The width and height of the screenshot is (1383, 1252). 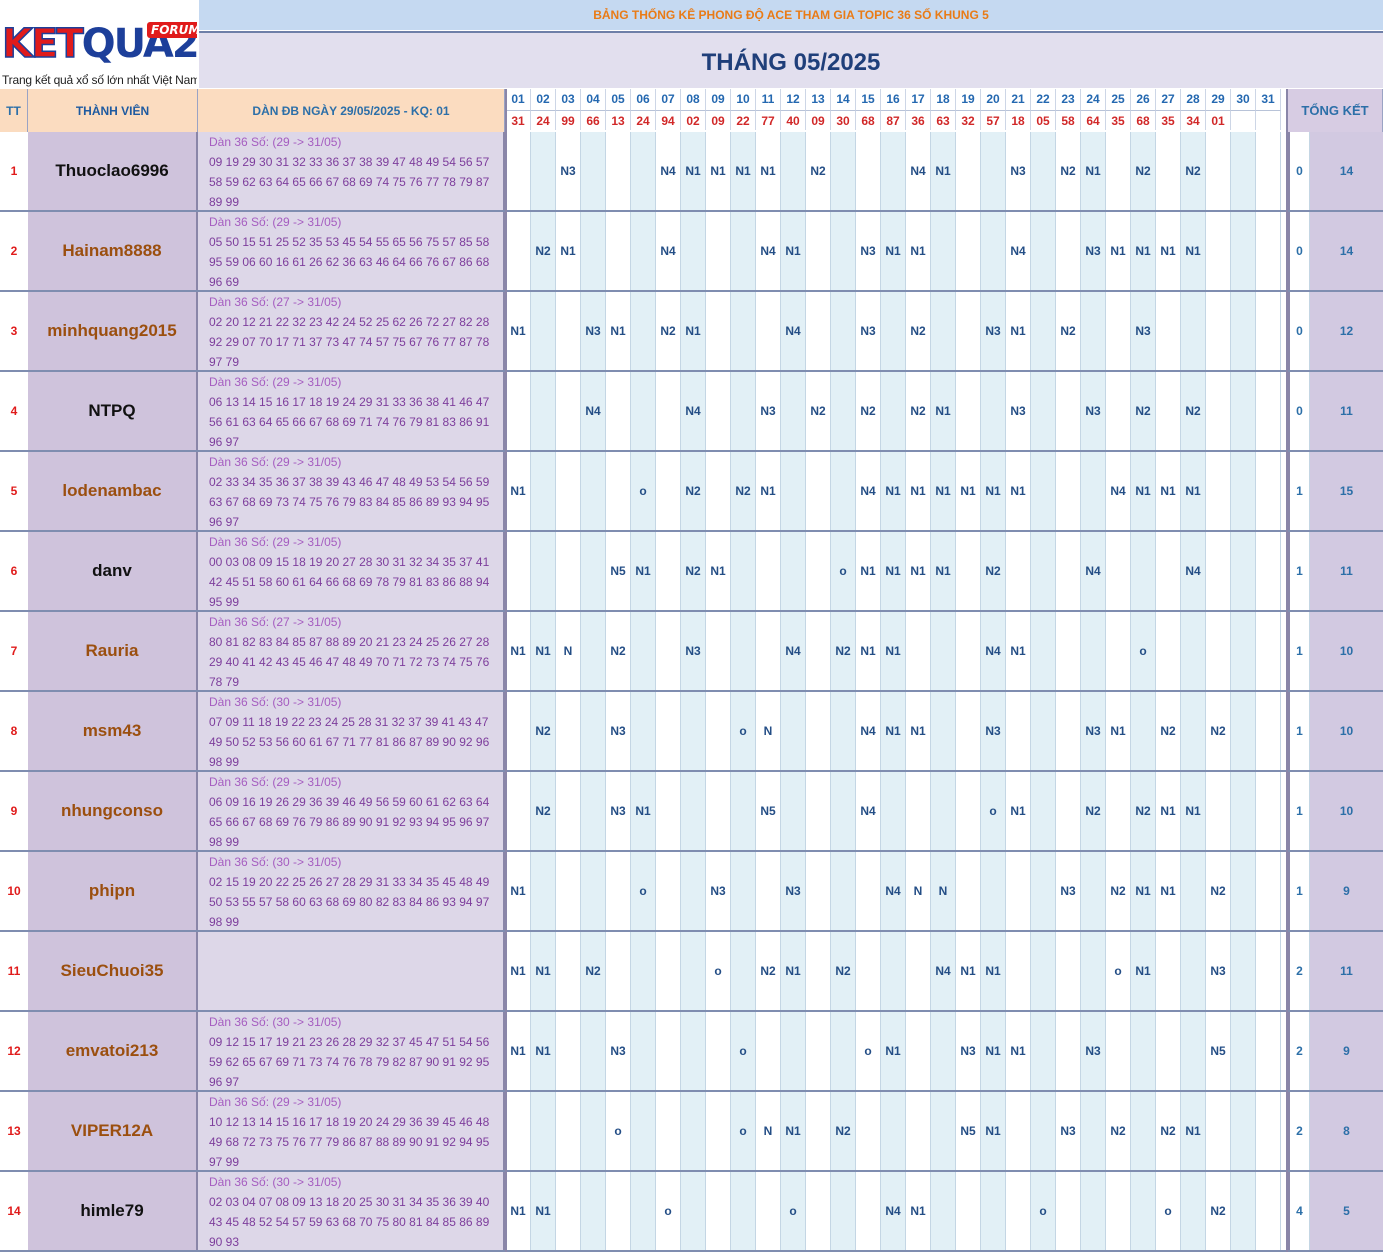 What do you see at coordinates (113, 571) in the screenshot?
I see `member-name: danv` at bounding box center [113, 571].